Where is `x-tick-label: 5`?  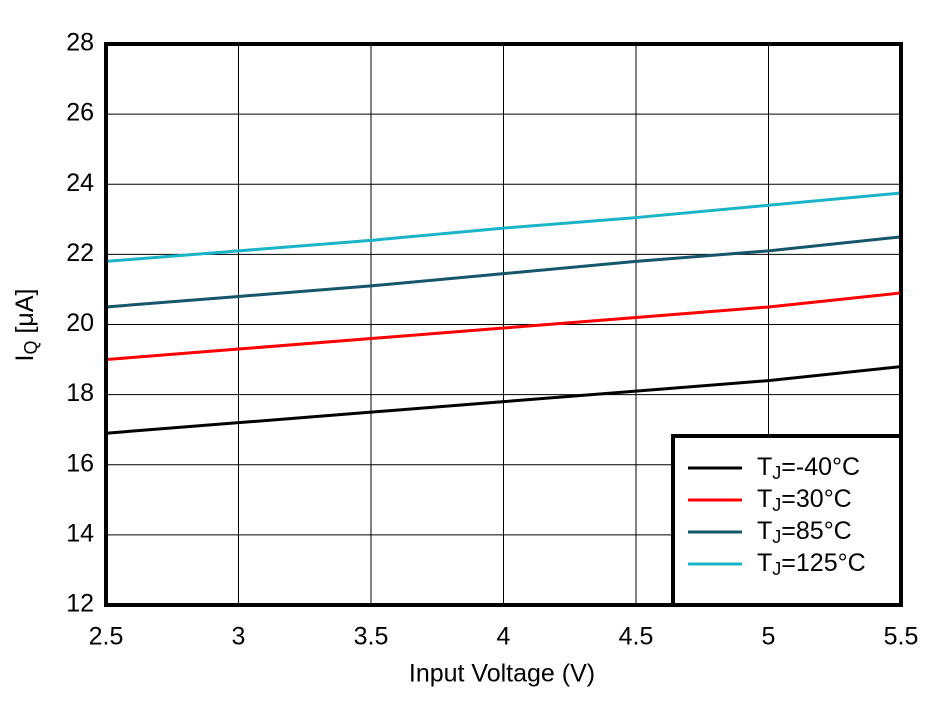 x-tick-label: 5 is located at coordinates (769, 637).